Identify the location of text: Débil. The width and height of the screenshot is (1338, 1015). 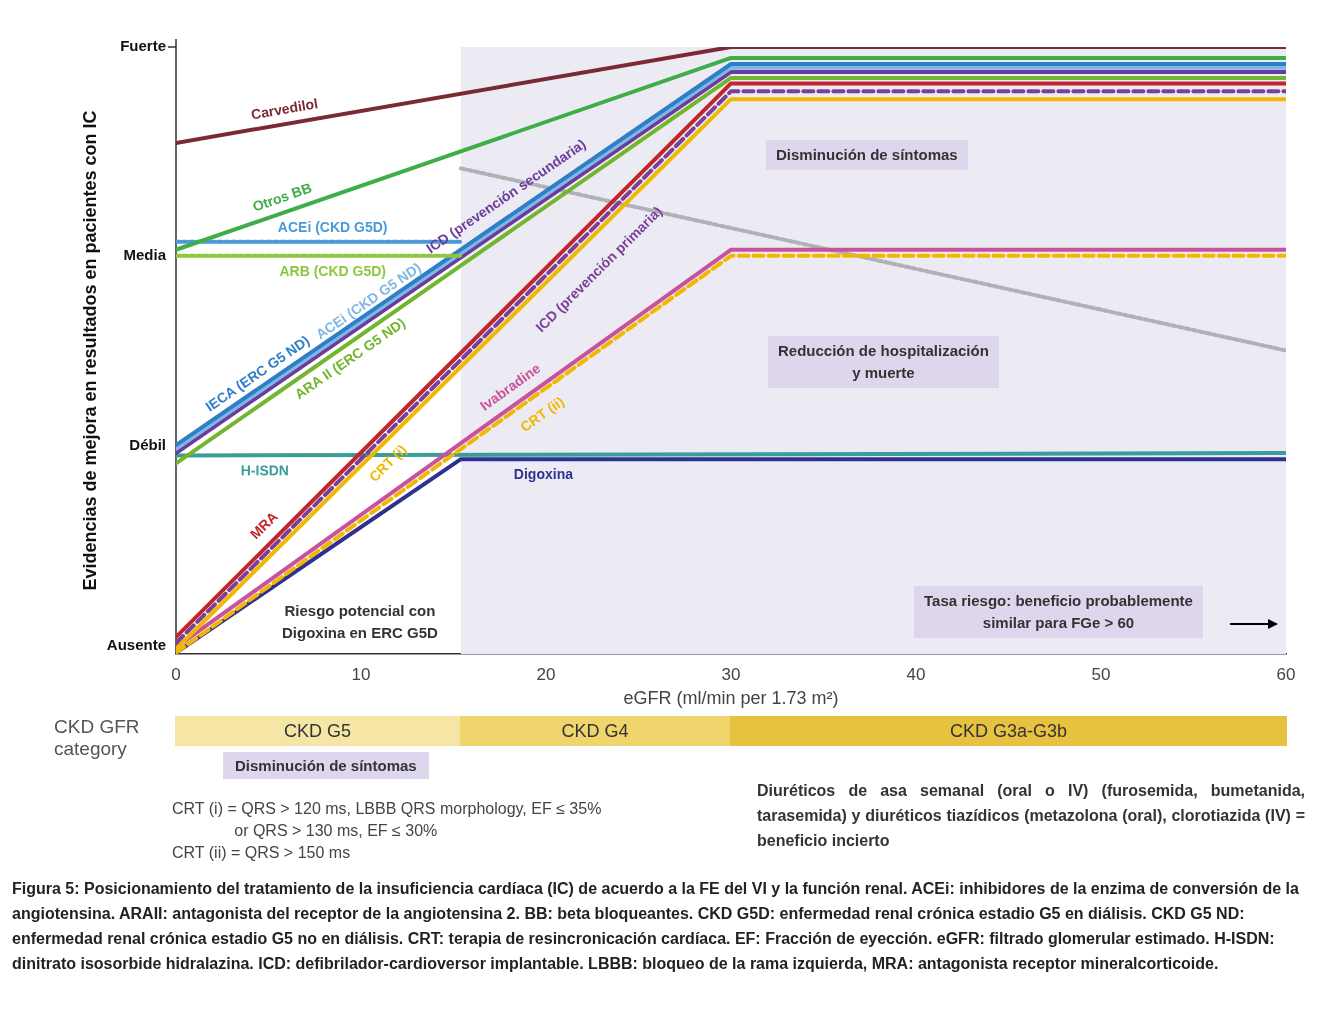
(147, 444).